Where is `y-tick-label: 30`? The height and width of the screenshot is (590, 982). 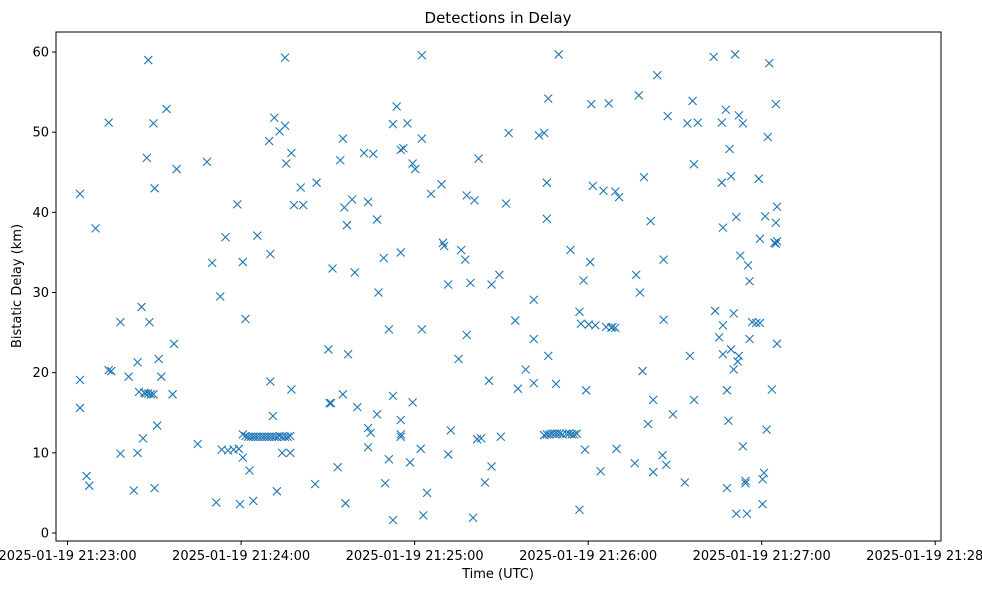 y-tick-label: 30 is located at coordinates (40, 293).